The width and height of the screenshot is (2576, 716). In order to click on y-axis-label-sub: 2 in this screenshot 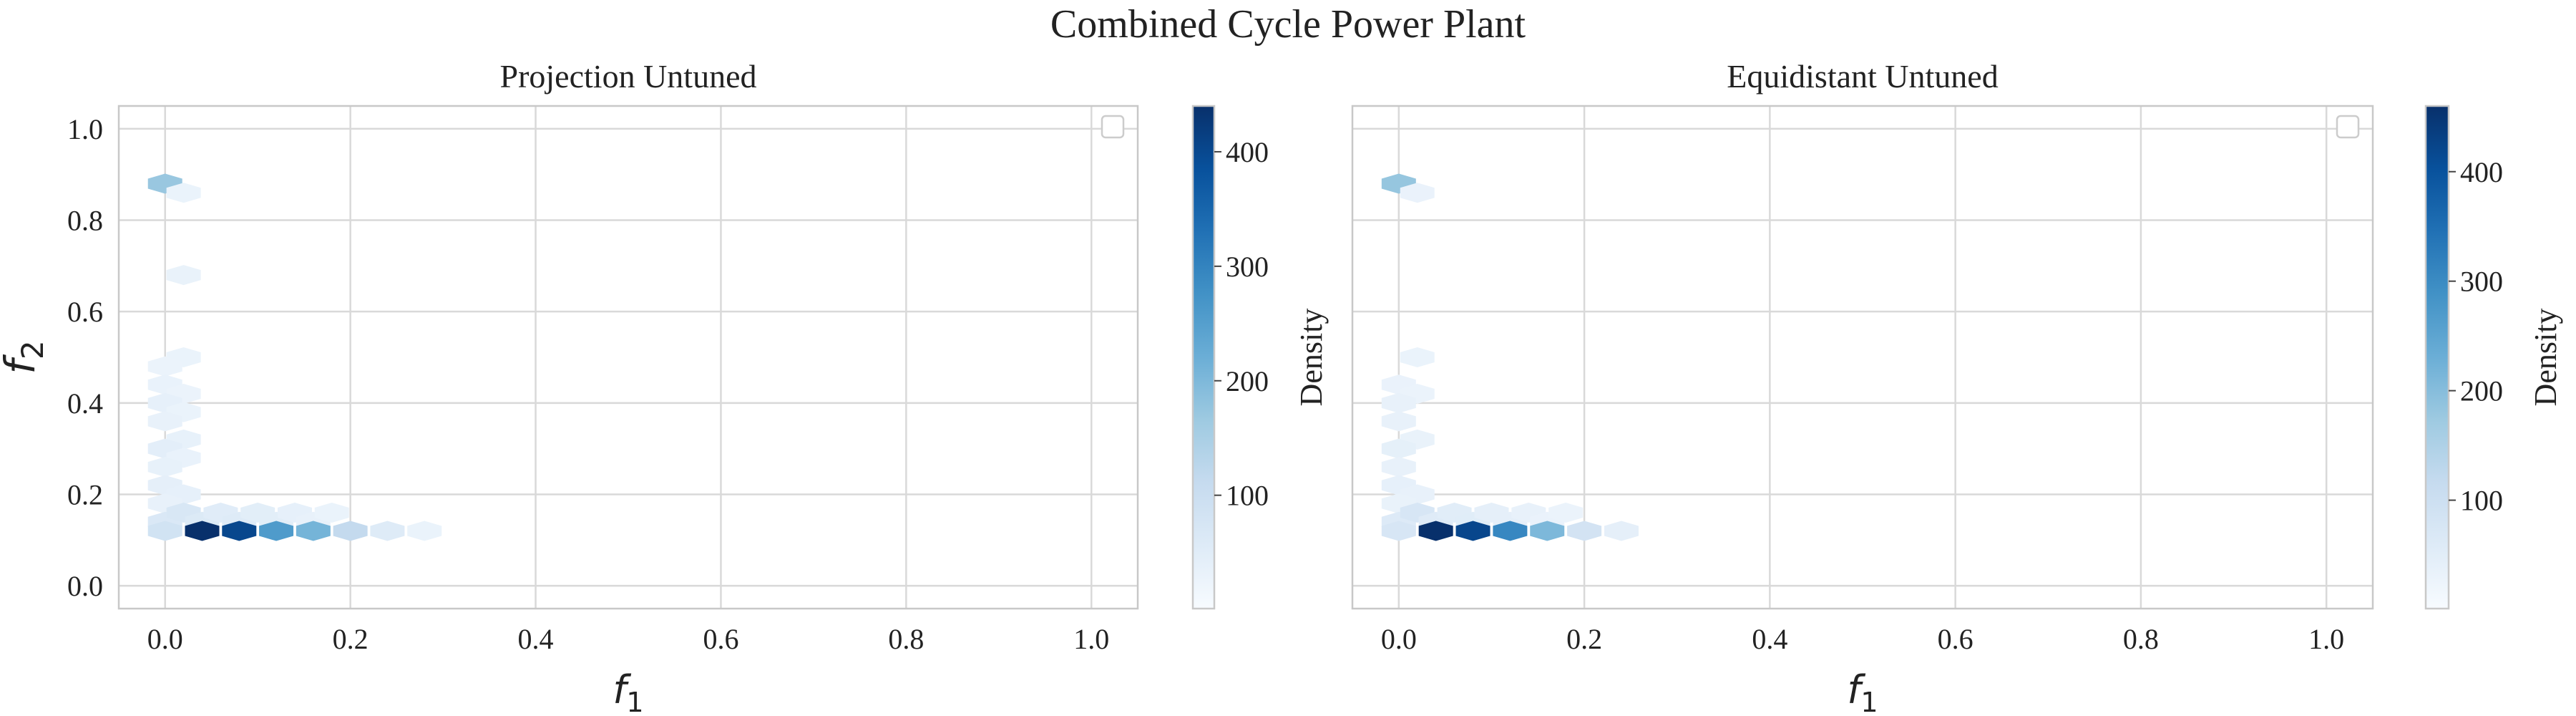, I will do `click(32, 349)`.